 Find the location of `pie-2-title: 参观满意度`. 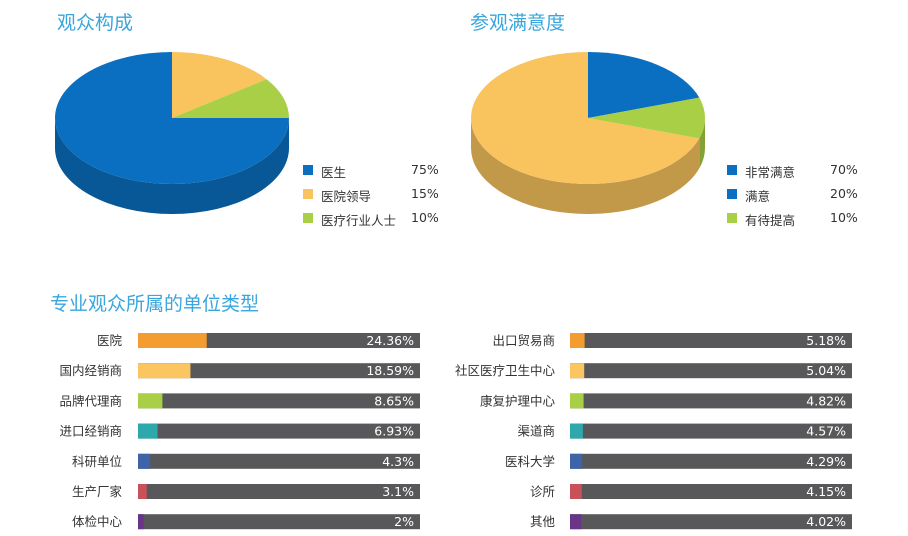

pie-2-title: 参观满意度 is located at coordinates (518, 23).